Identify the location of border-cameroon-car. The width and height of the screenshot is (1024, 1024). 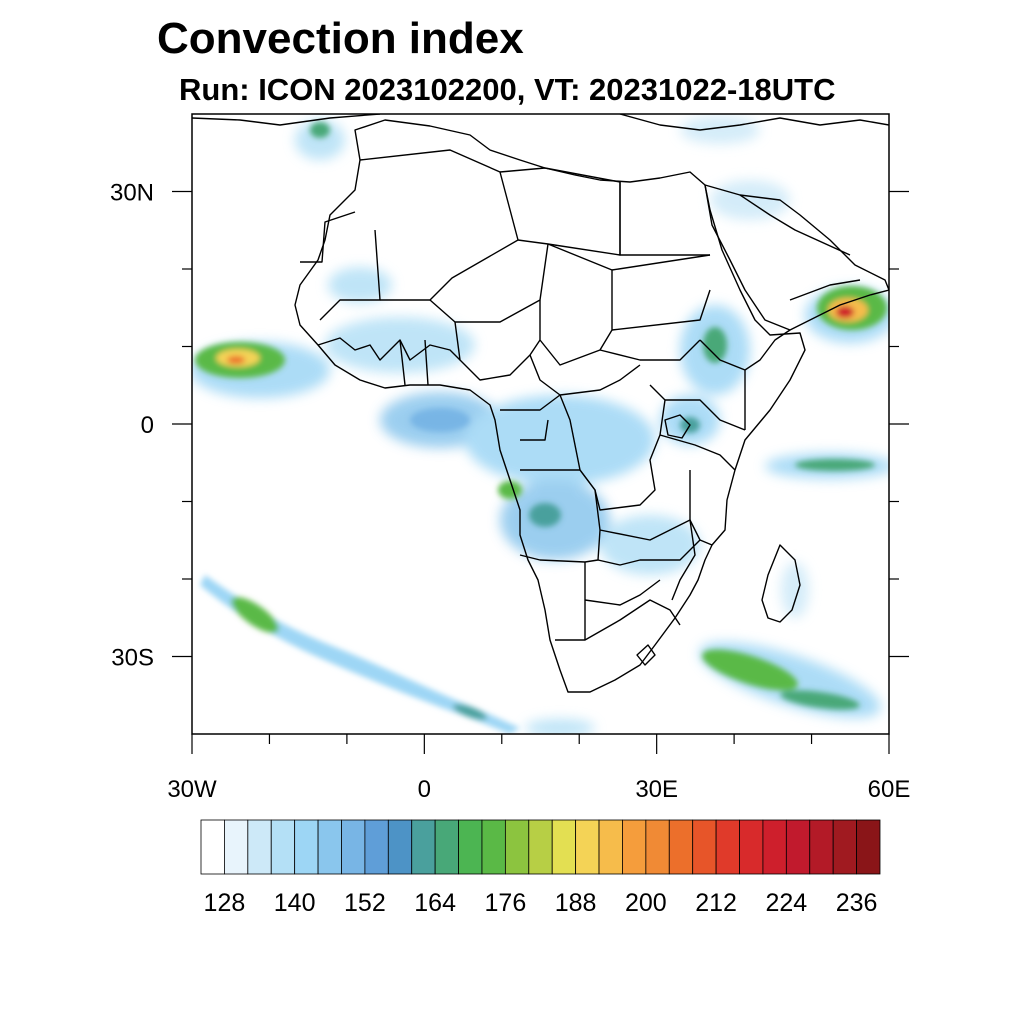
(585, 375).